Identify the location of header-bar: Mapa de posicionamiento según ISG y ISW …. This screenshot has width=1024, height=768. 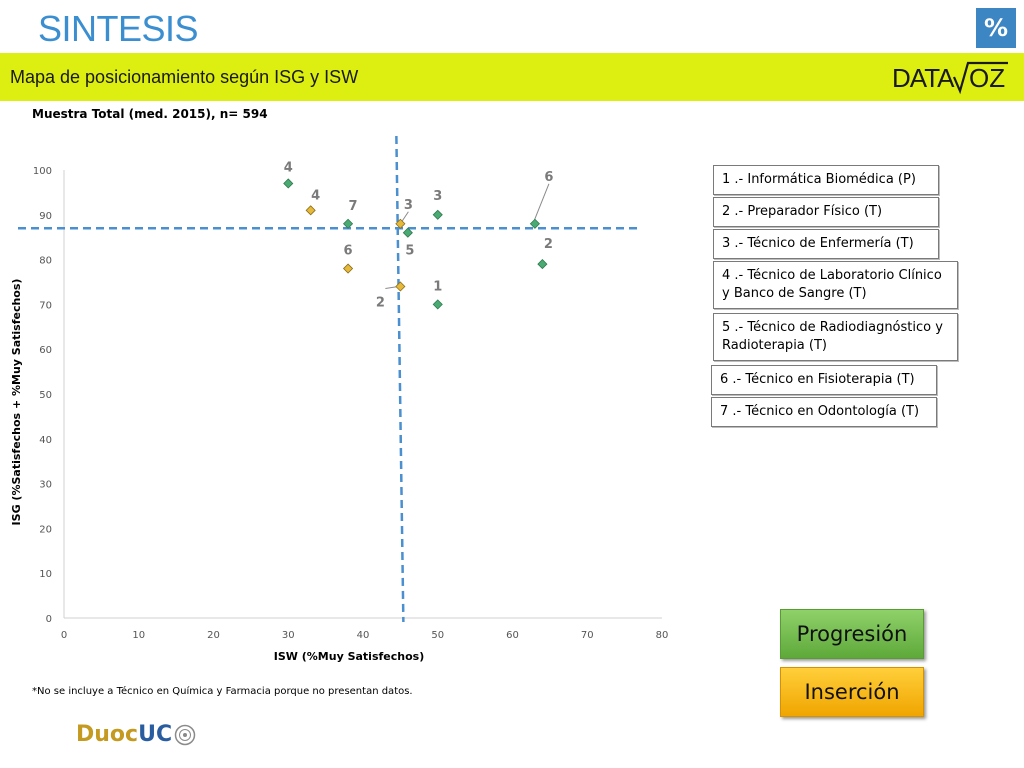
(512, 77).